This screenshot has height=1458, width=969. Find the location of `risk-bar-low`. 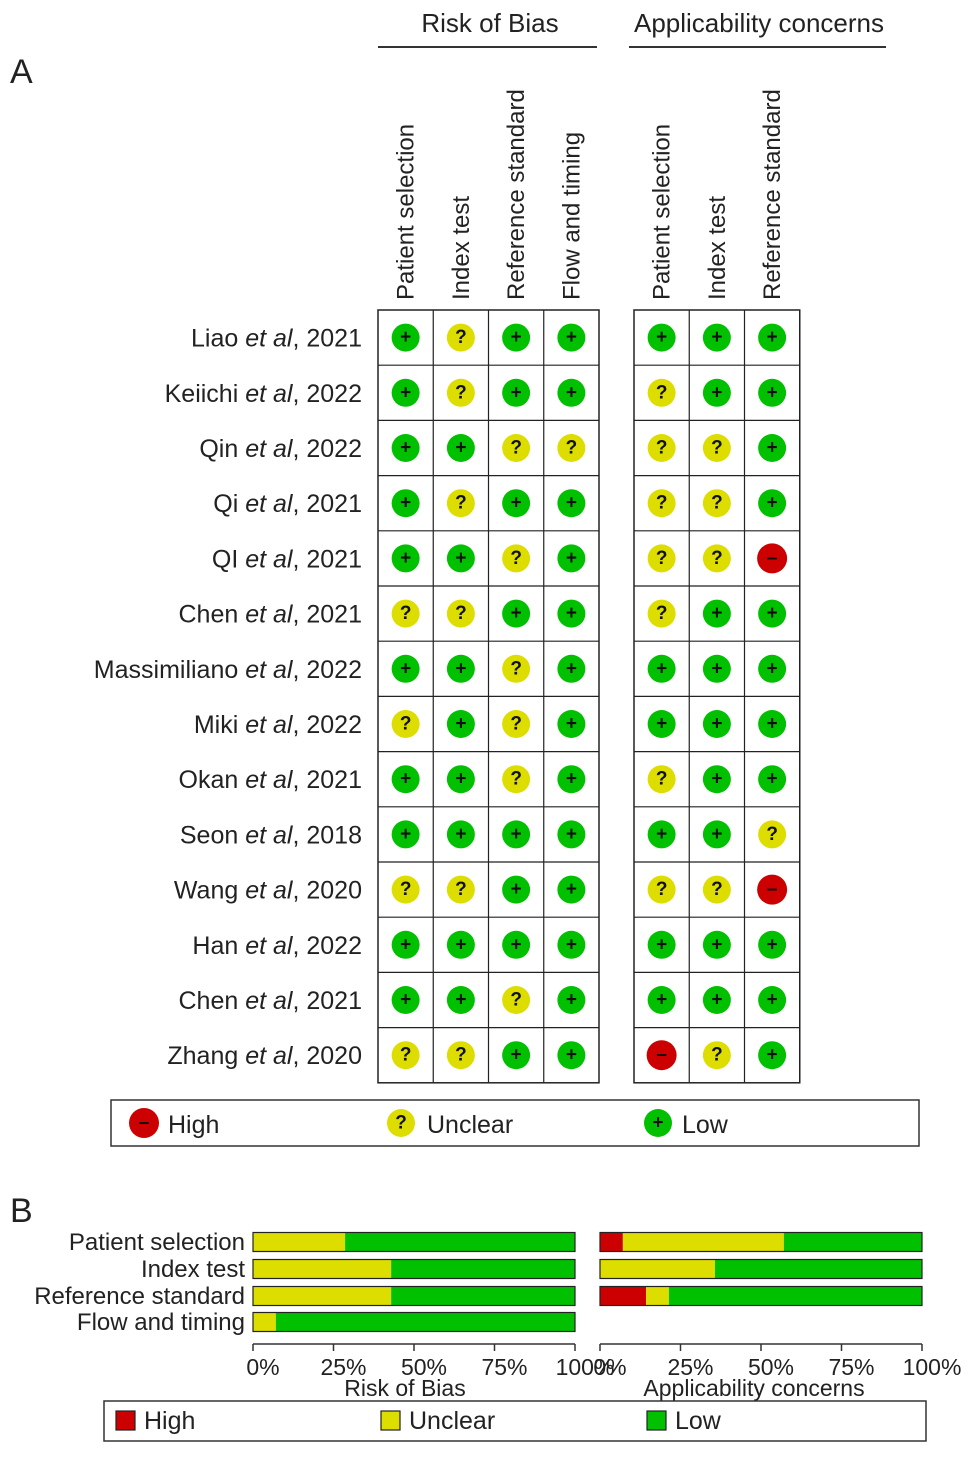

risk-bar-low is located at coordinates (483, 1296).